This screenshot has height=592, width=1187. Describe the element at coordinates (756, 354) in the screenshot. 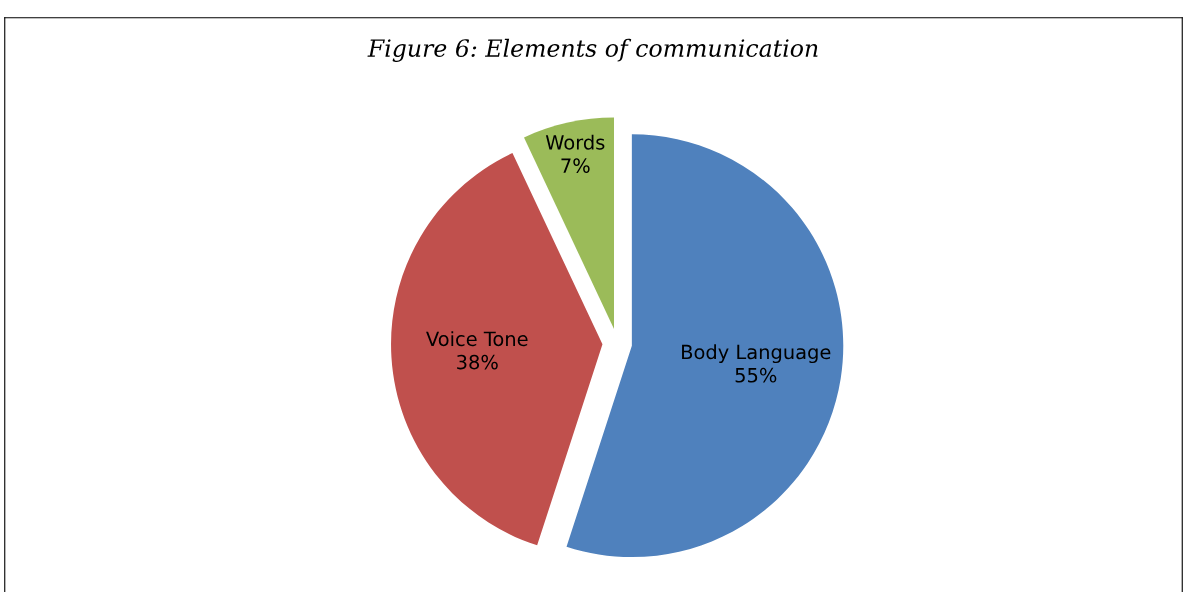

I see `slice-label: Body Language` at that location.